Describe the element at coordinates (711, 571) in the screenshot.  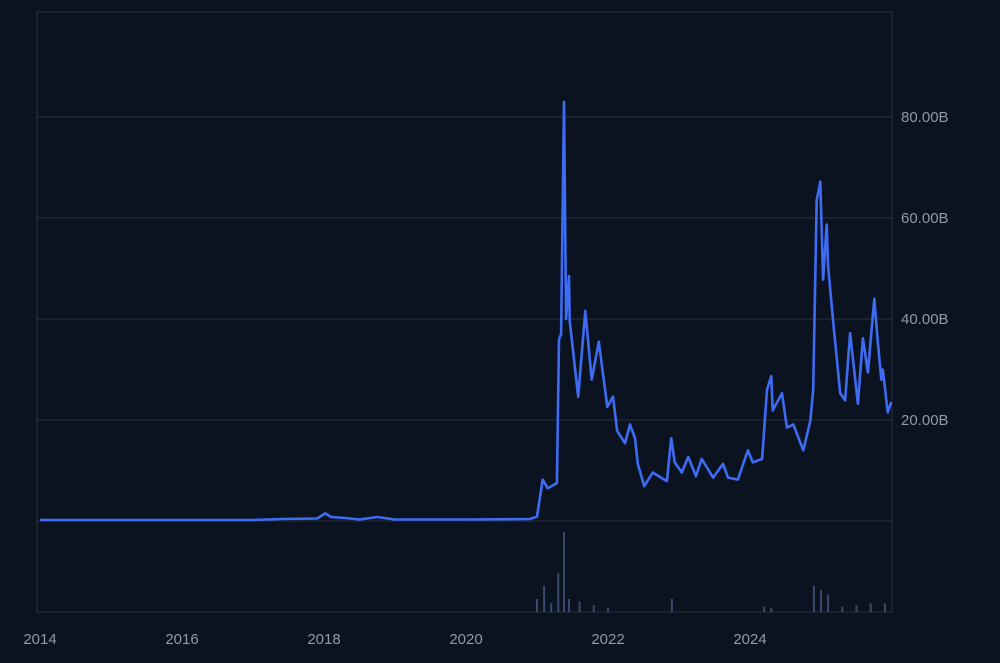
I see `volume-bars` at that location.